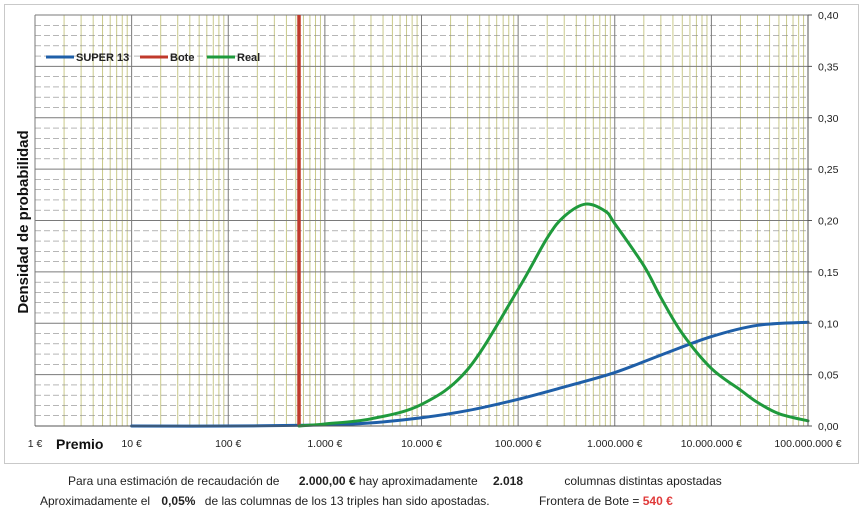 This screenshot has height=512, width=863. Describe the element at coordinates (153, 58) in the screenshot. I see `legend: SUPER 13 Bote Real` at that location.